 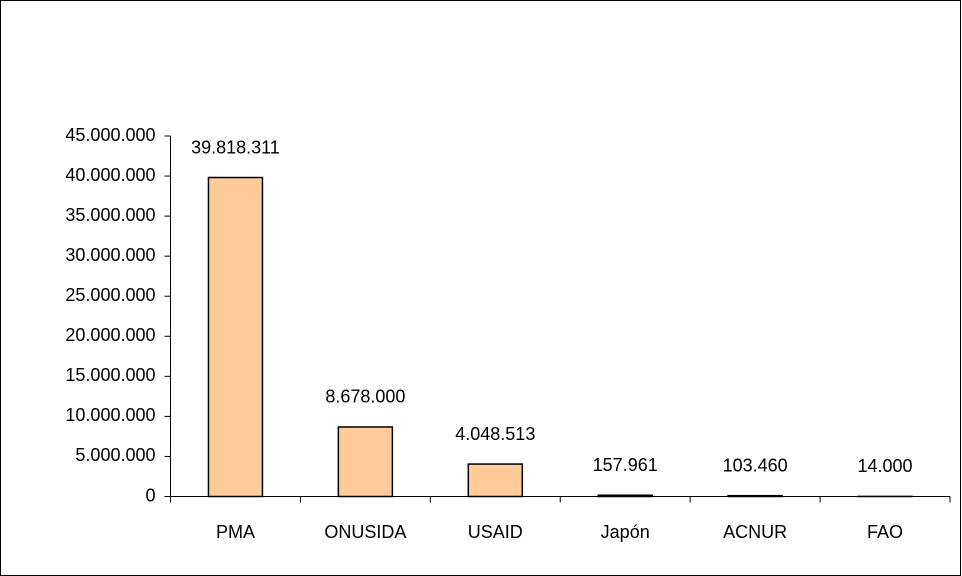 What do you see at coordinates (755, 532) in the screenshot?
I see `x-tick-label: ACNUR` at bounding box center [755, 532].